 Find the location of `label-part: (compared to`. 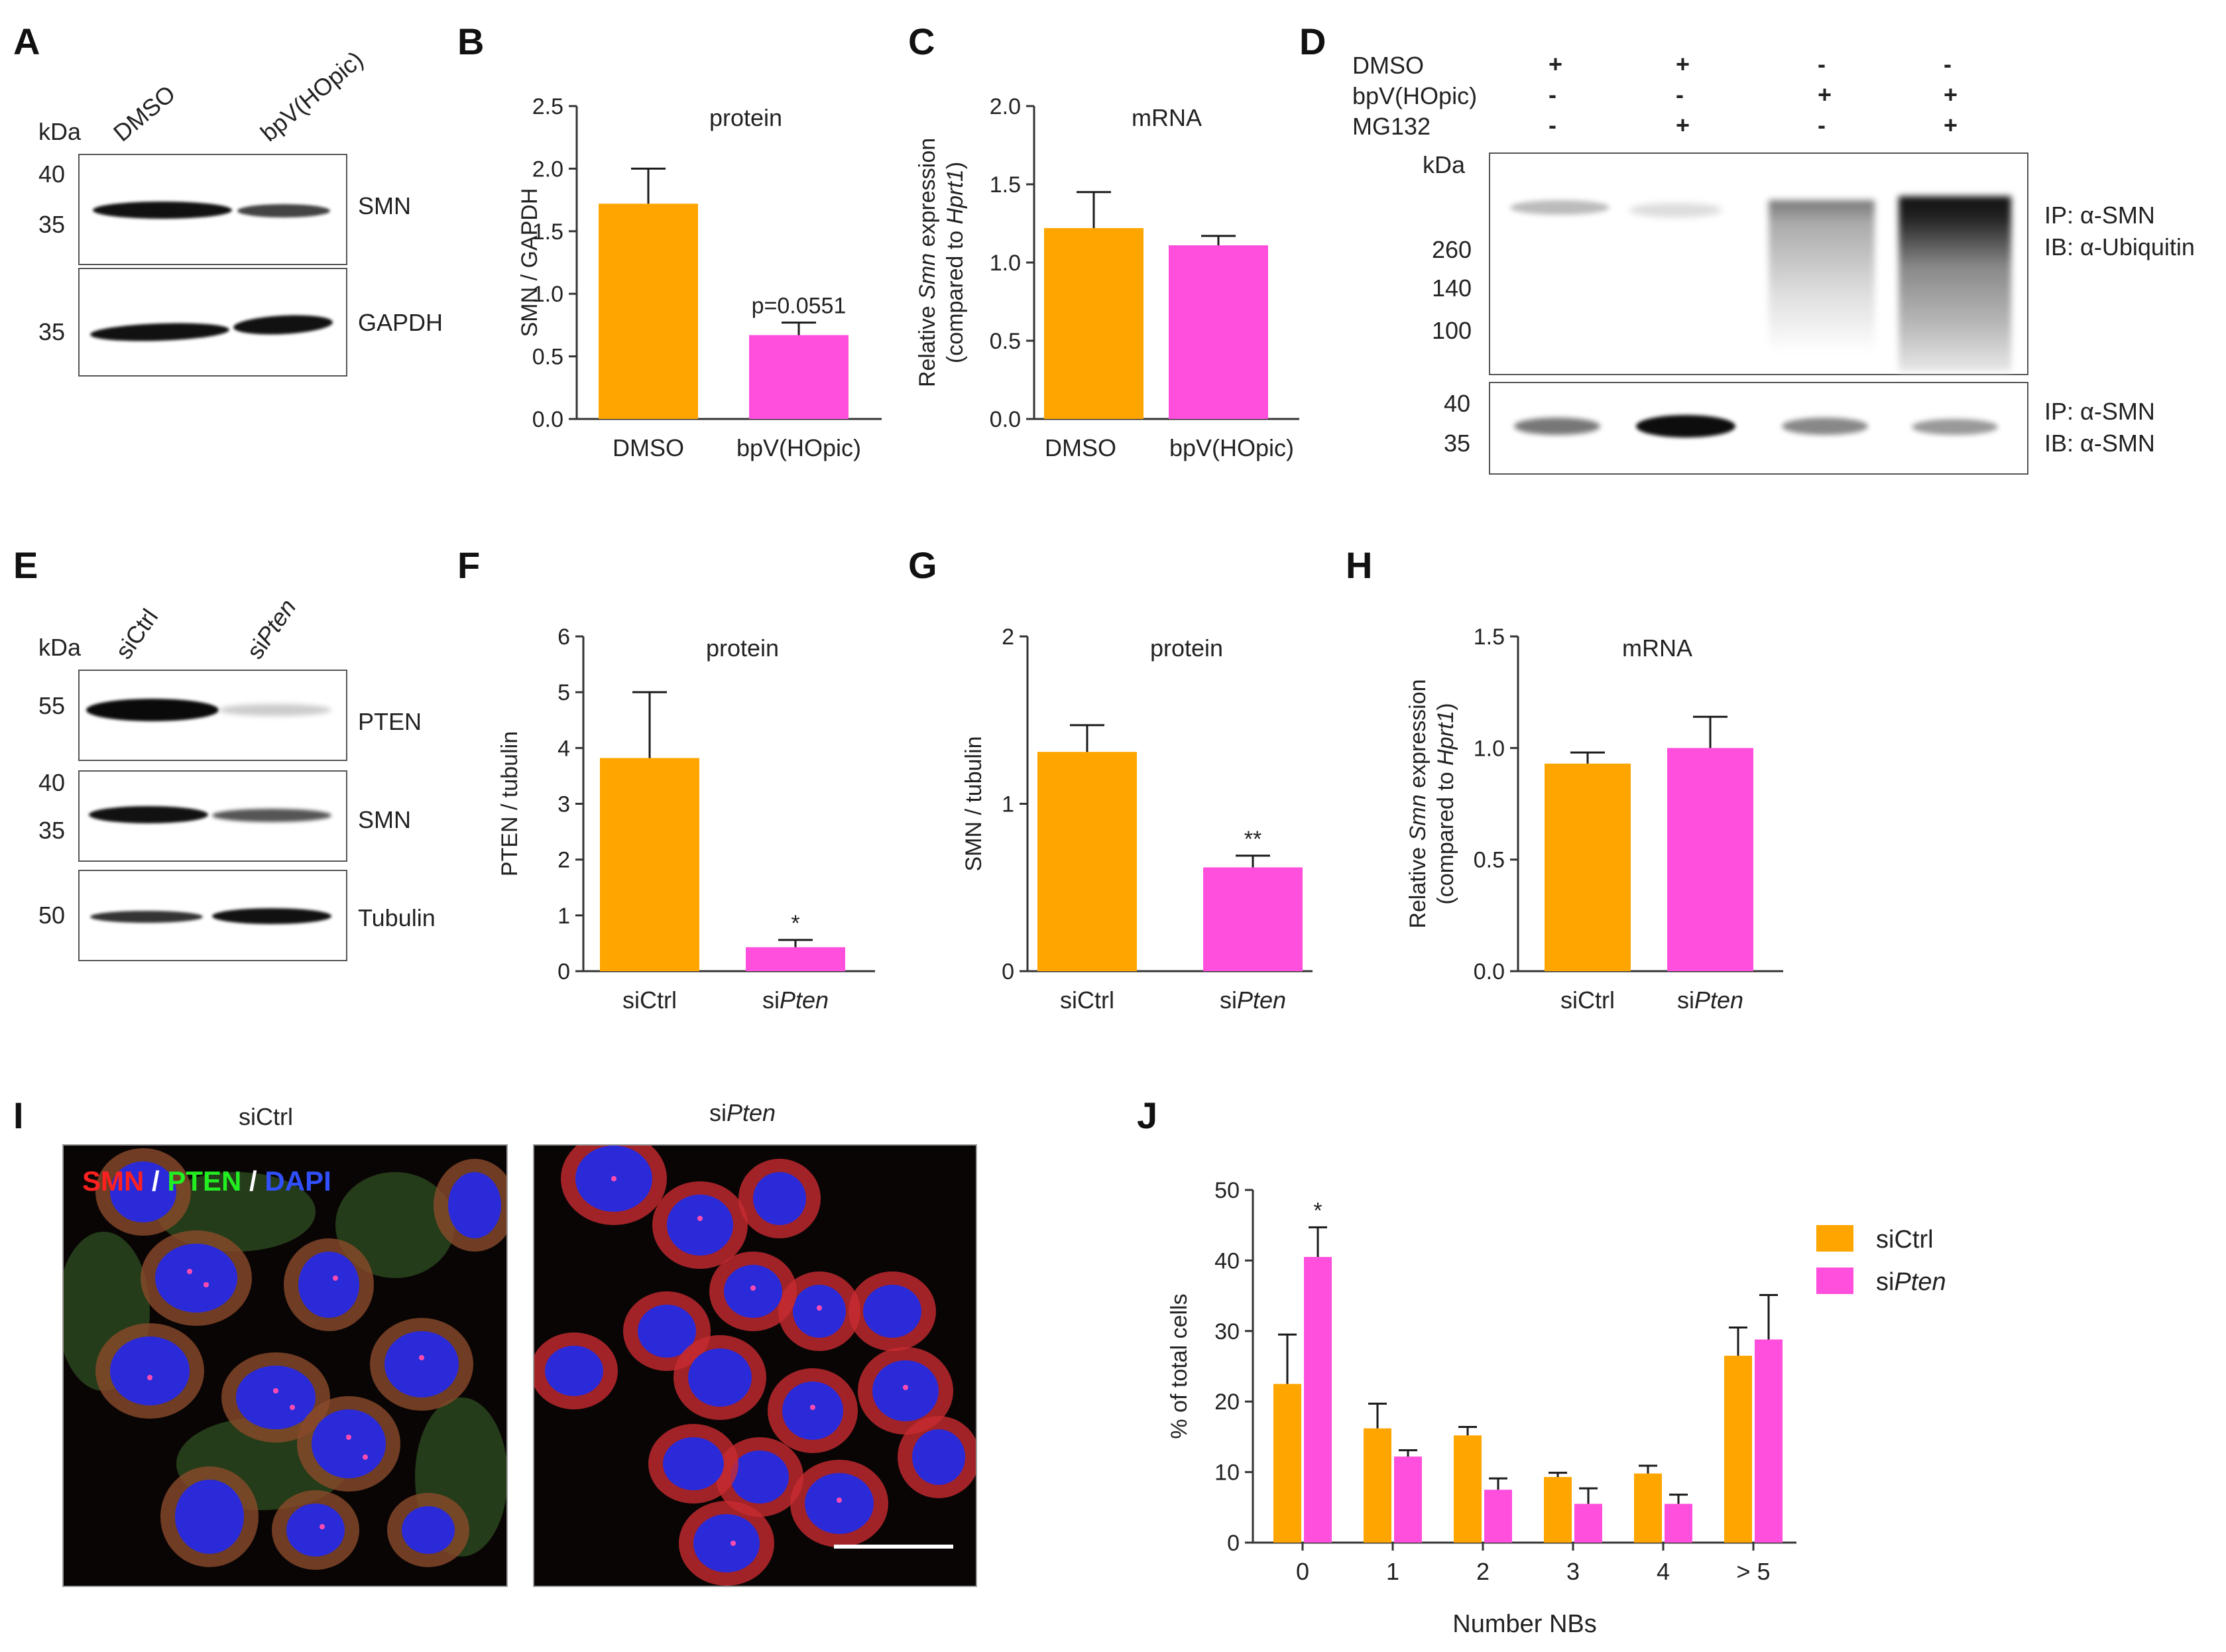

label-part: (compared to is located at coordinates (1445, 835).